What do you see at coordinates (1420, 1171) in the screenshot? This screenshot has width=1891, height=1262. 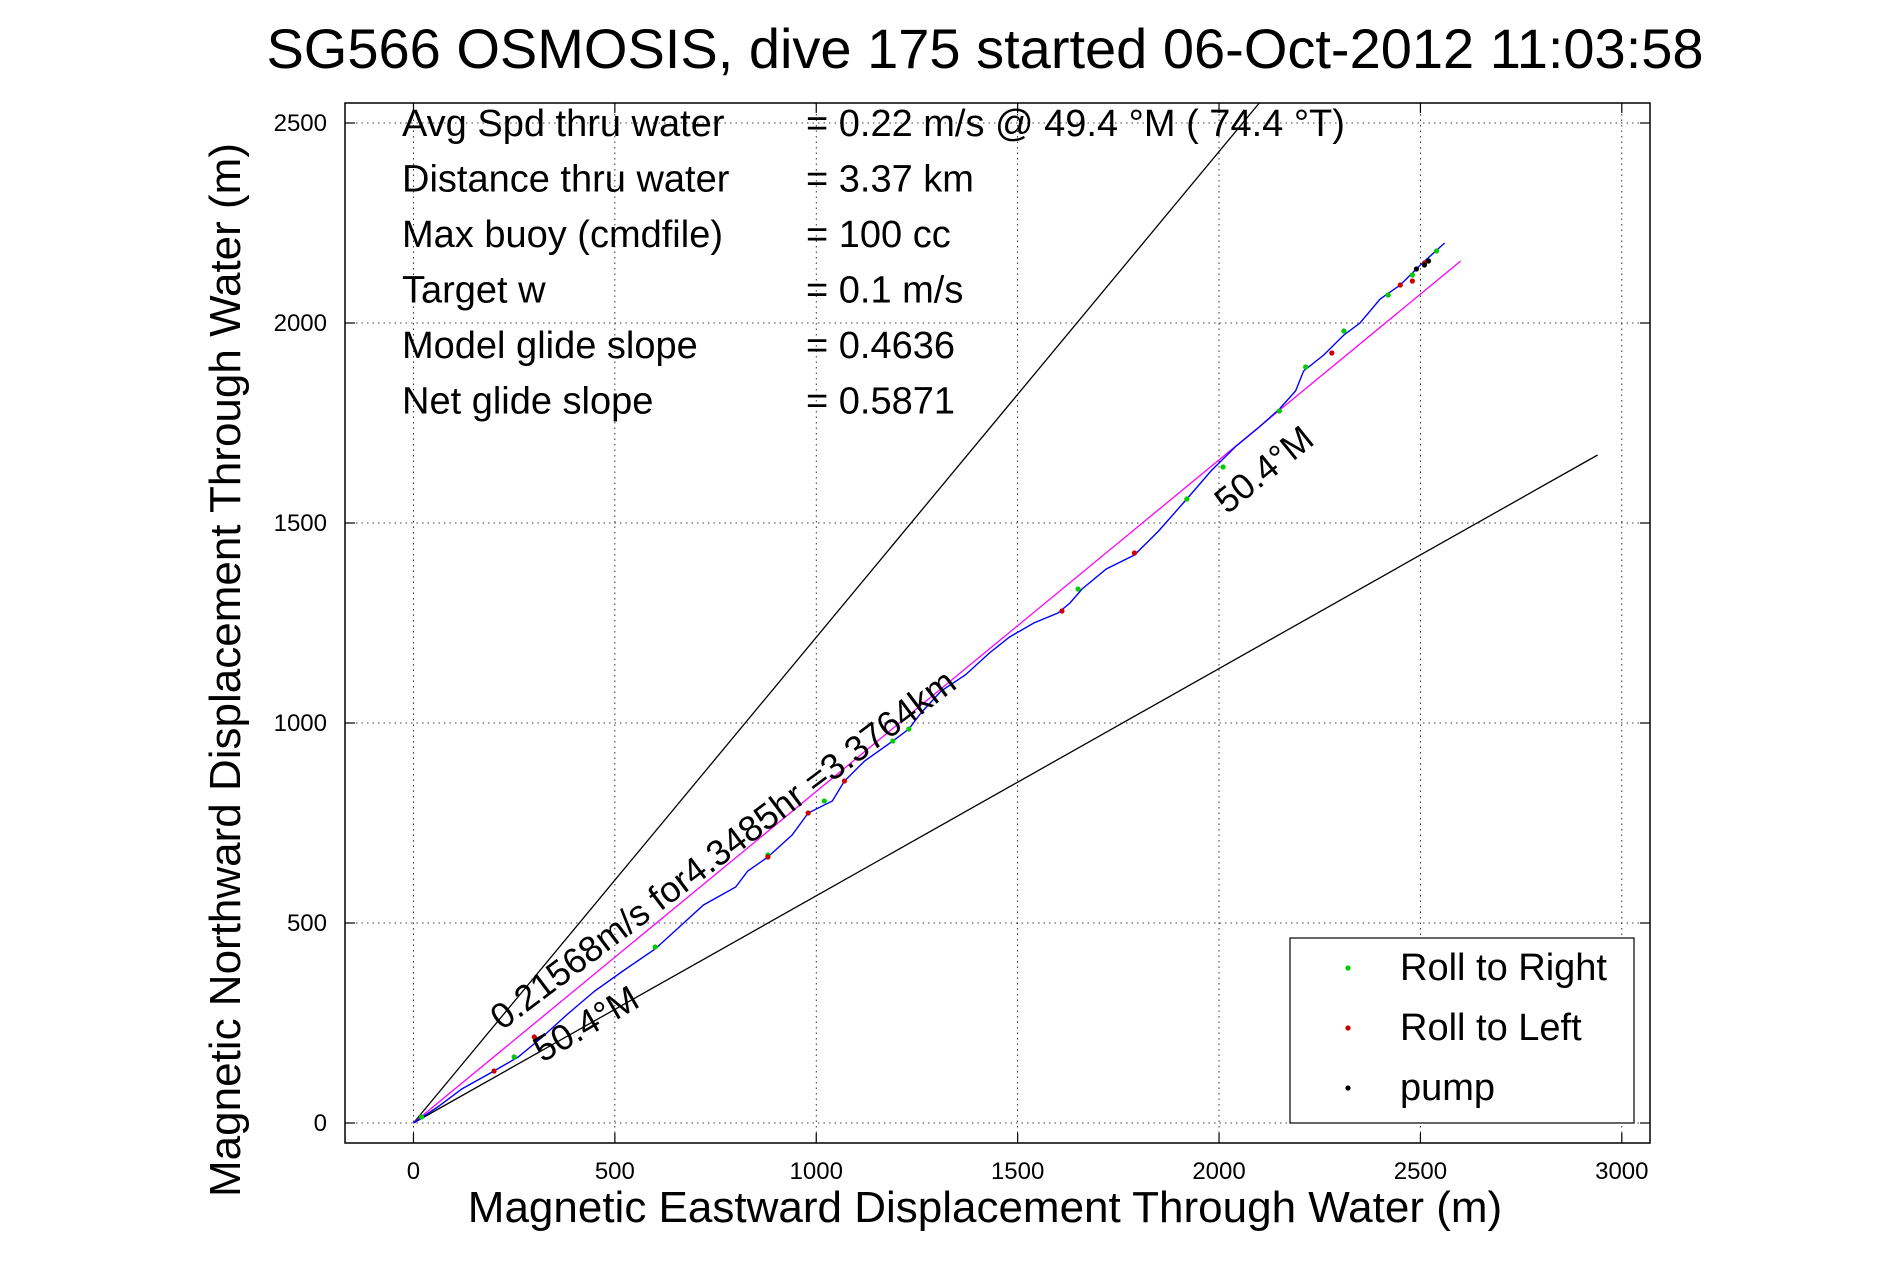 I see `x-tick-label: 2500` at bounding box center [1420, 1171].